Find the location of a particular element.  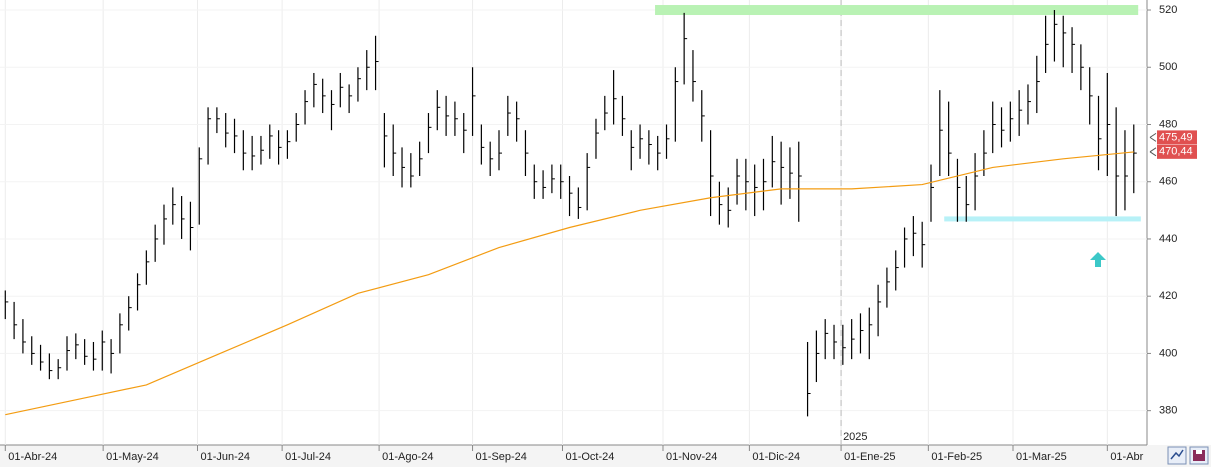

y-tick-label: 400 is located at coordinates (1168, 353).